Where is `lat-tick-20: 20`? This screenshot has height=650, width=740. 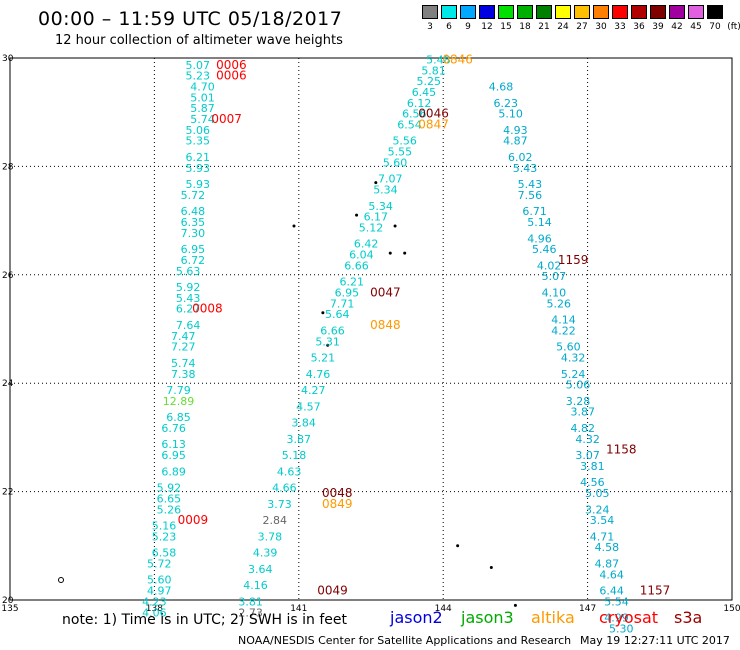
lat-tick-20: 20 is located at coordinates (8, 601).